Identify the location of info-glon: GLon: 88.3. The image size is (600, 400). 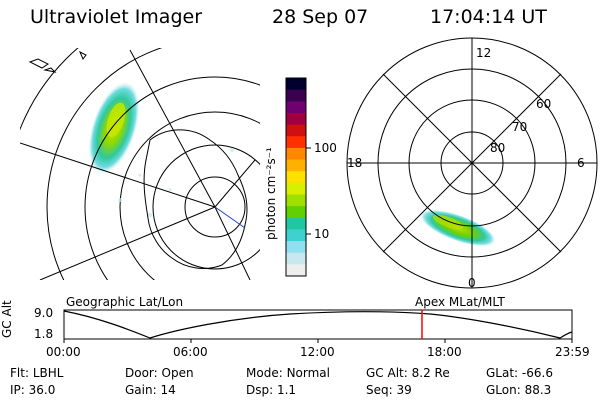
(519, 390).